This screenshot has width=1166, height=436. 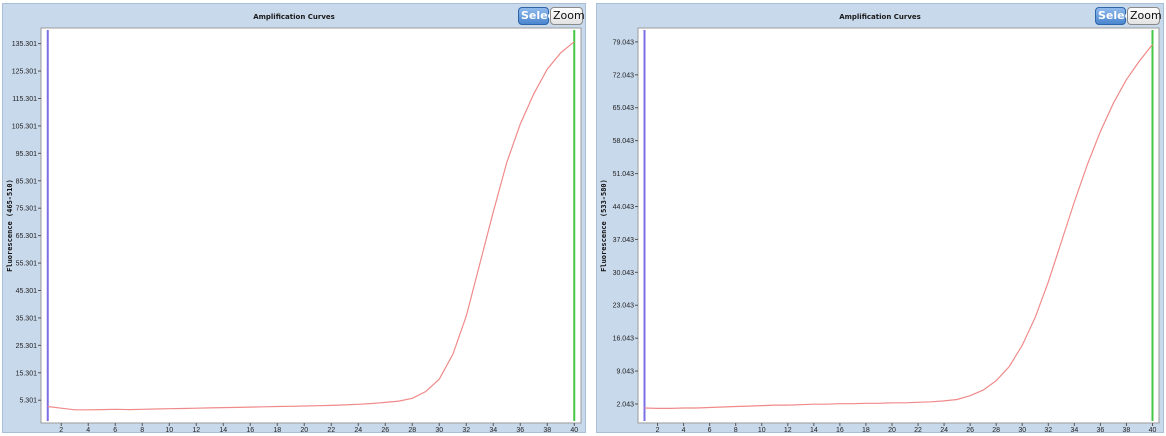 What do you see at coordinates (27, 154) in the screenshot?
I see `y-tick-label: 95.301` at bounding box center [27, 154].